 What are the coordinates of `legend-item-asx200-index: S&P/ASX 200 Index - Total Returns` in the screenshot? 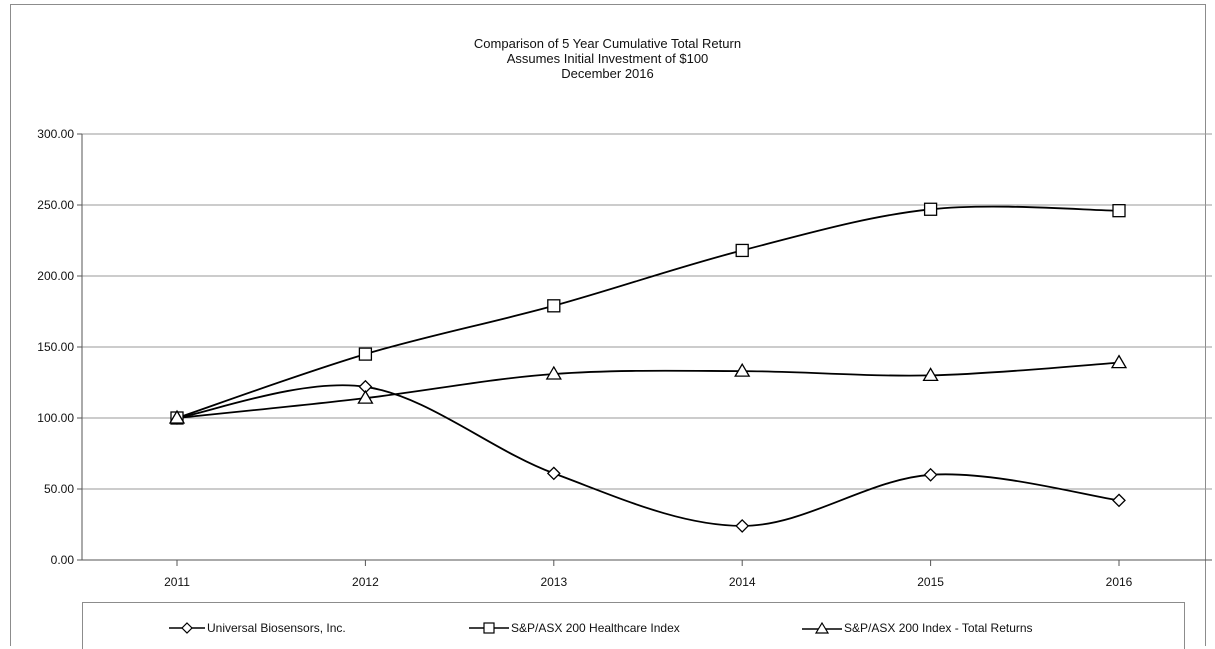 It's located at (917, 628).